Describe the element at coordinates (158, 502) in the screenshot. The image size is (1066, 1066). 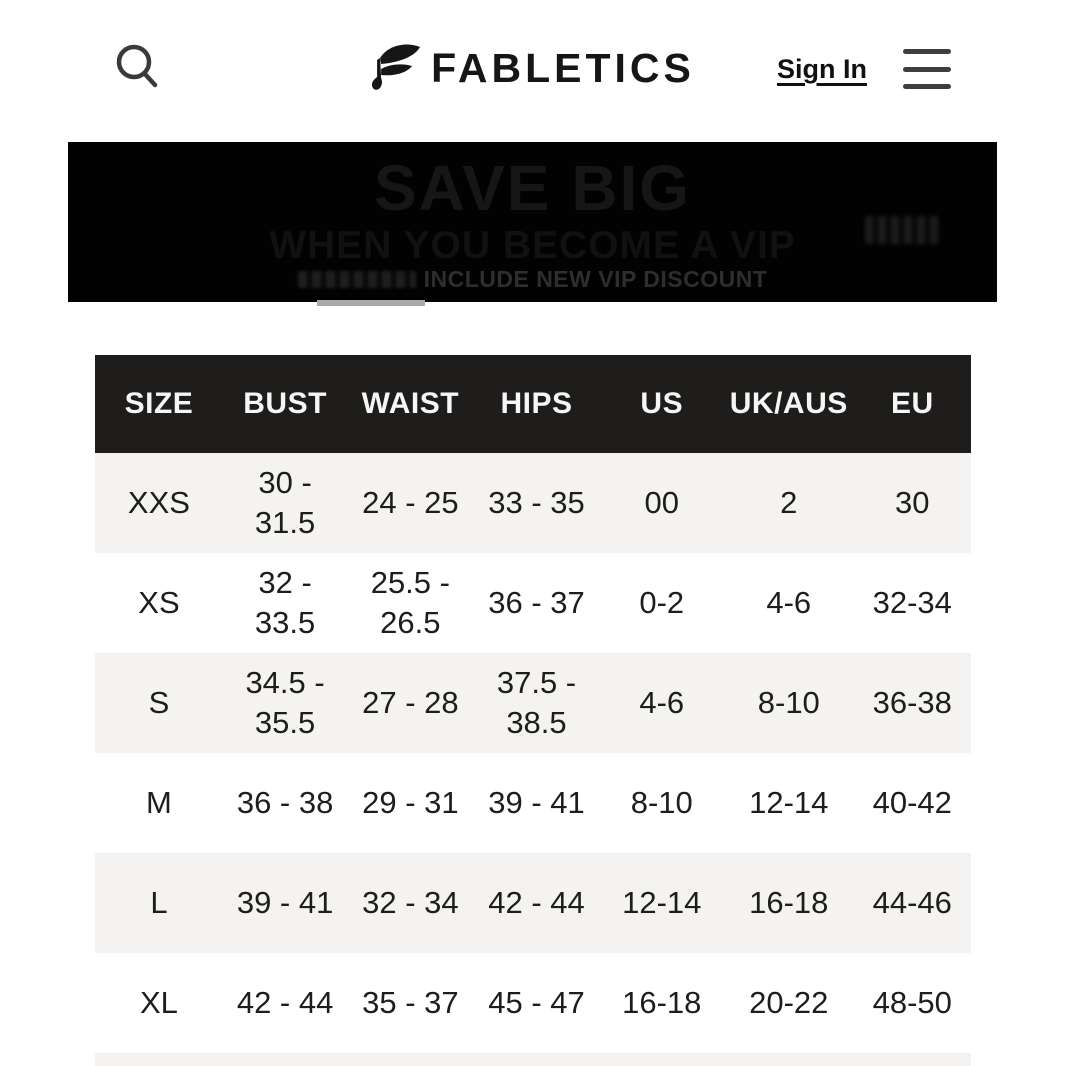
I see `cell-size: XXS` at that location.